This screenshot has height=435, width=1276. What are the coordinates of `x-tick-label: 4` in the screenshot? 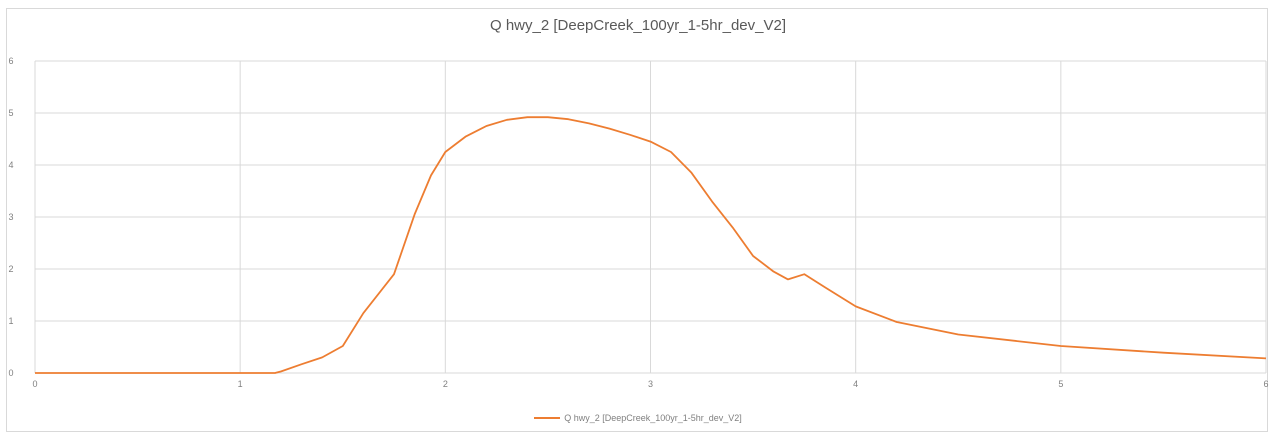 It's located at (855, 384).